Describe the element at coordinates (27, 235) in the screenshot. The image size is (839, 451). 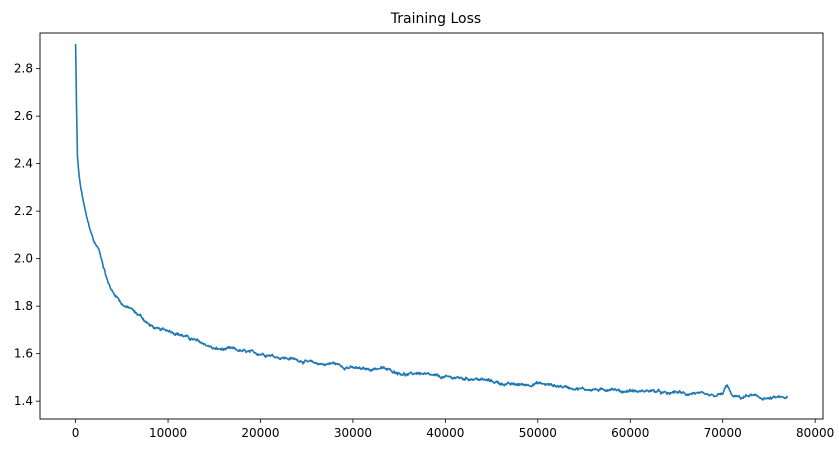
I see `y-axis: 1.4 1.6 1.8 2.0 2.2 2.4 2.6 2.8` at that location.